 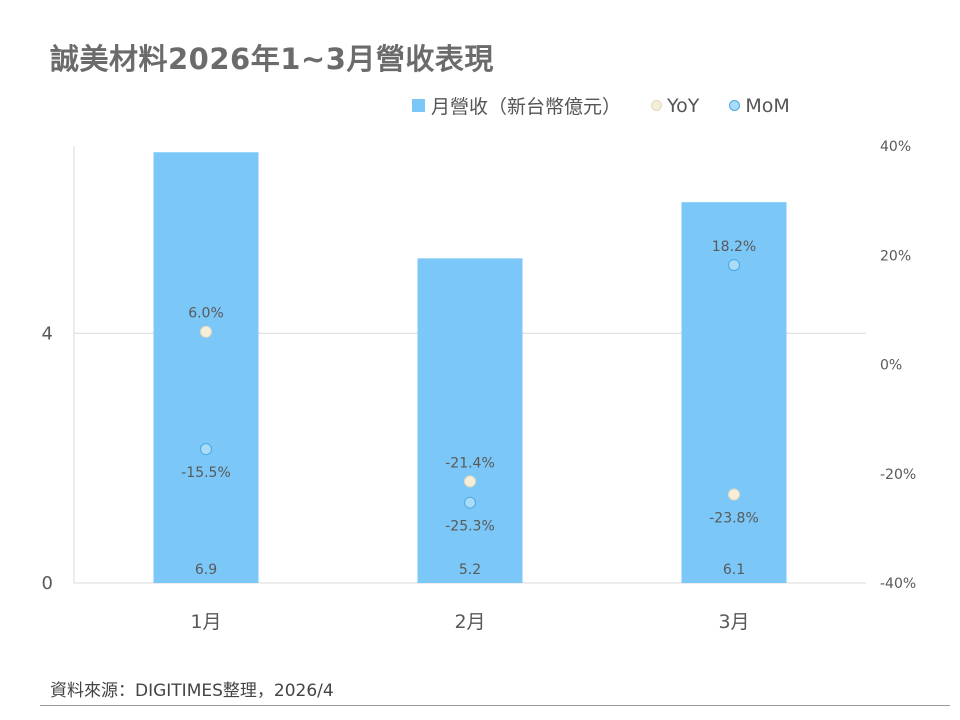 I want to click on legend-label-yoy: YoY, so click(x=683, y=105).